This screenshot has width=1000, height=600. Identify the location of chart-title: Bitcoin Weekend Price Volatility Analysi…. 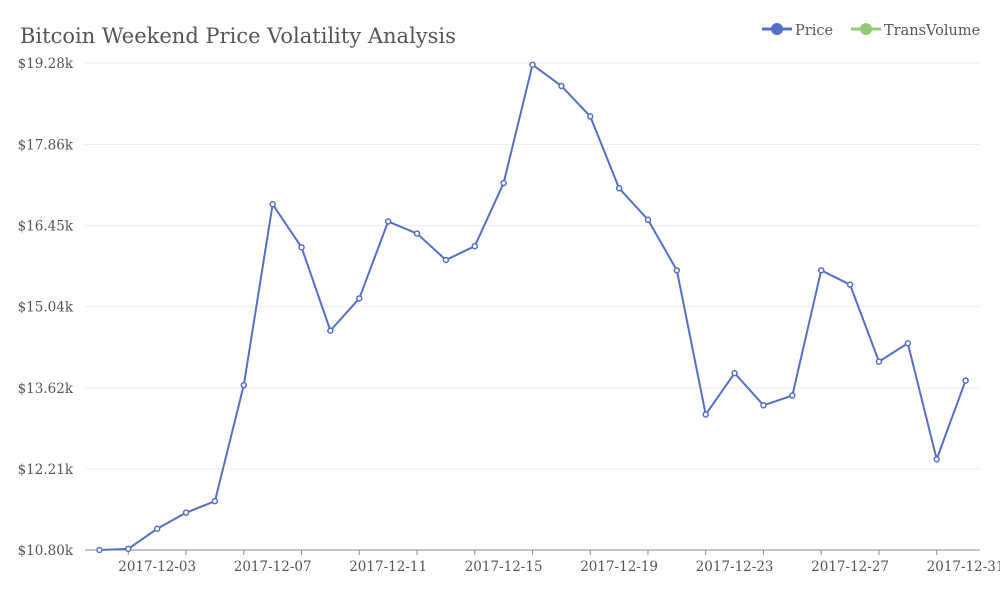
(238, 36).